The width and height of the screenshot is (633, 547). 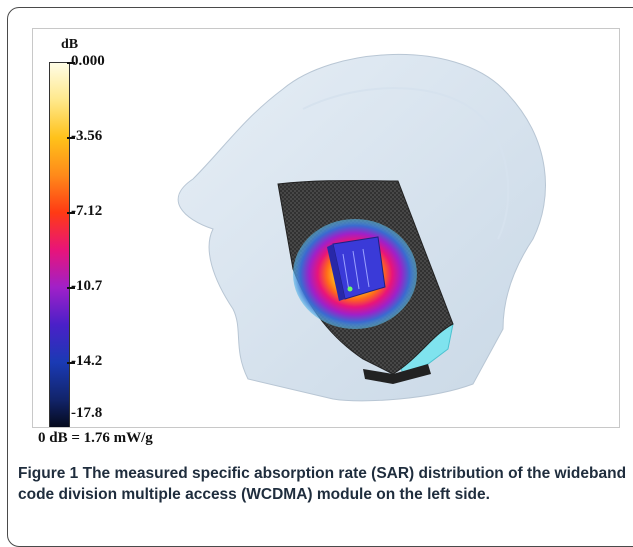 What do you see at coordinates (88, 61) in the screenshot?
I see `colorbar-tick-label: 0.000` at bounding box center [88, 61].